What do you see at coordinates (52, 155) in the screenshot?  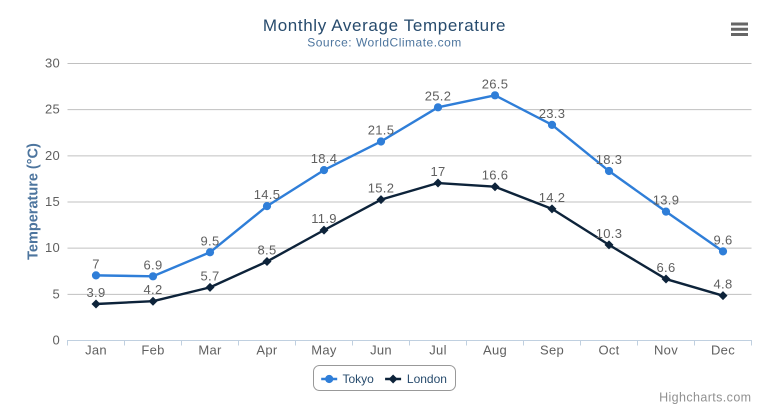 I see `svg-text: 20` at bounding box center [52, 155].